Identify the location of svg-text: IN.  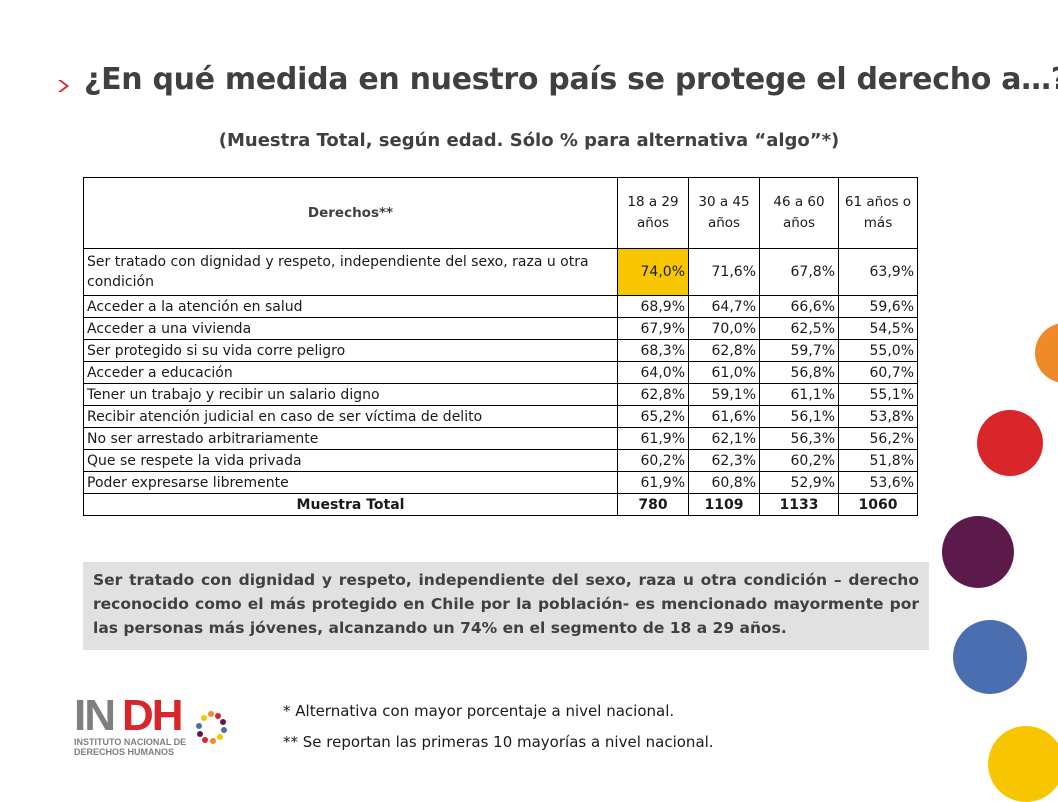
(94, 716).